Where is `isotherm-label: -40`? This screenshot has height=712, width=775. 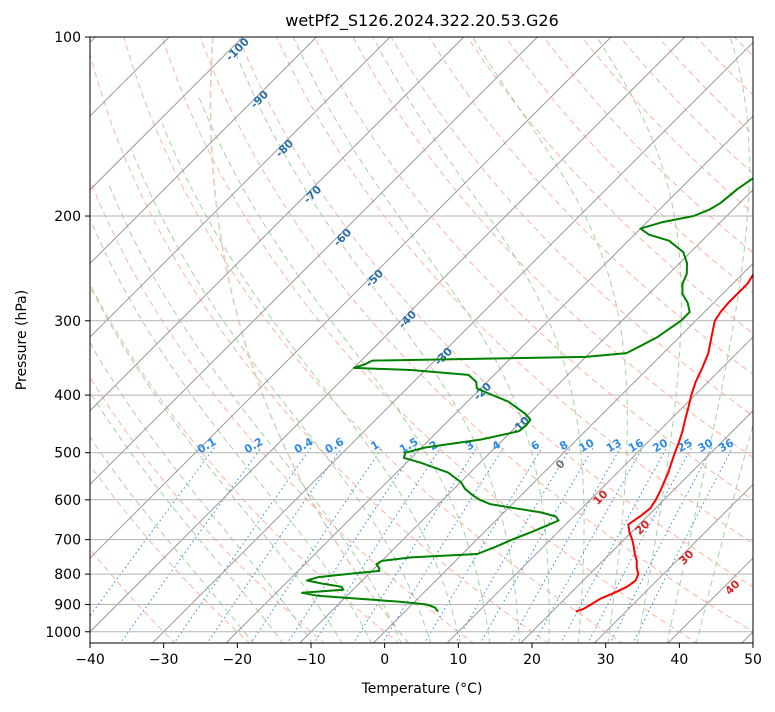 isotherm-label: -40 is located at coordinates (407, 319).